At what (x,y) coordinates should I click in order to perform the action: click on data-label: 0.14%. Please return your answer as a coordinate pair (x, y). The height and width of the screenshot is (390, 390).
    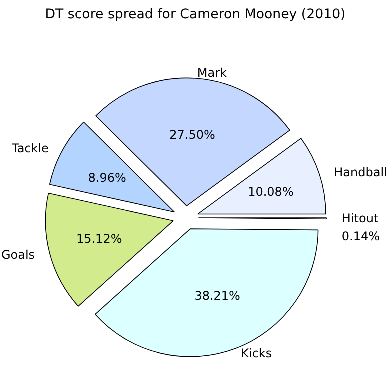
    Looking at the image, I should click on (361, 236).